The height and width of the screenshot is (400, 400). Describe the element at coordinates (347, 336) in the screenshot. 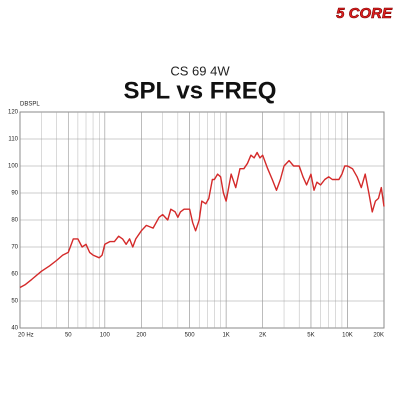

I see `x-tick-label: 10K` at that location.